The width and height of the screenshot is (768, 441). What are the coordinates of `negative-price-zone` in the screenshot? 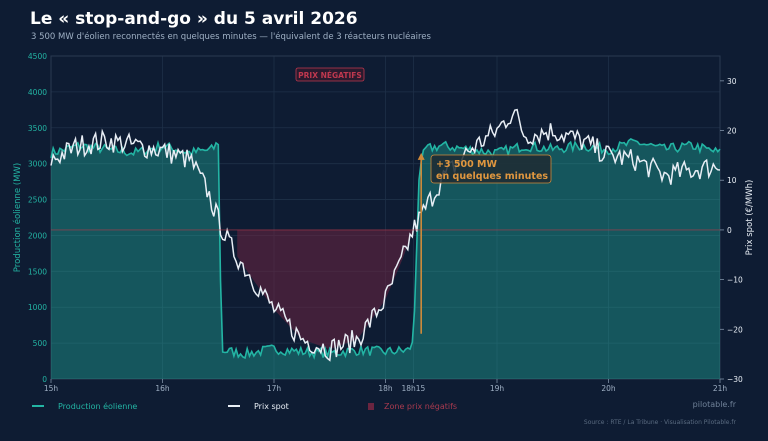 It's located at (325, 289).